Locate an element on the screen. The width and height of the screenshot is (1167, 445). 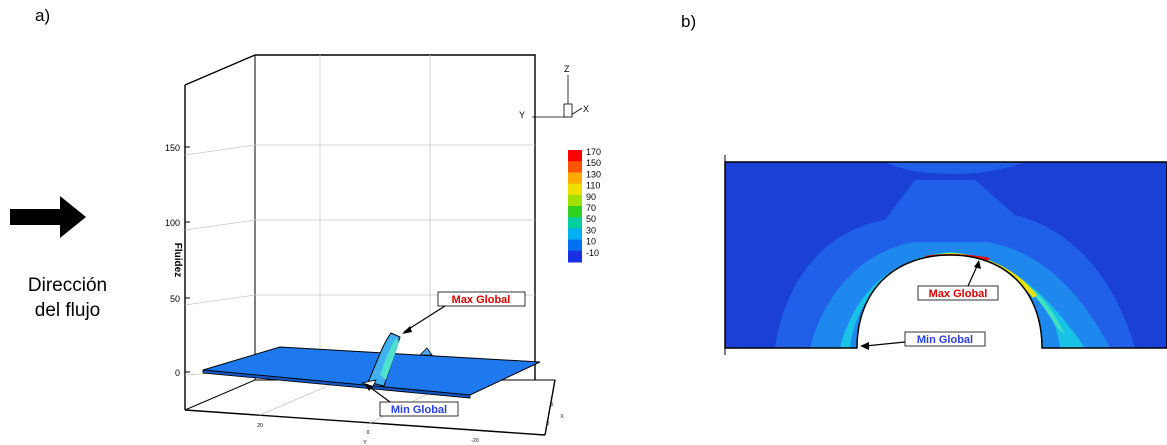
flow-direction-line1: Dirección is located at coordinates (67, 285).